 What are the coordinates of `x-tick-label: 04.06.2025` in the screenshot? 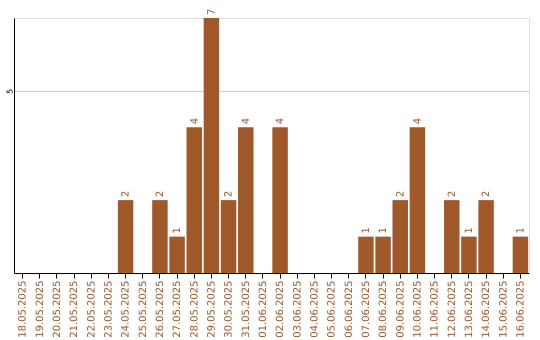 It's located at (314, 309).